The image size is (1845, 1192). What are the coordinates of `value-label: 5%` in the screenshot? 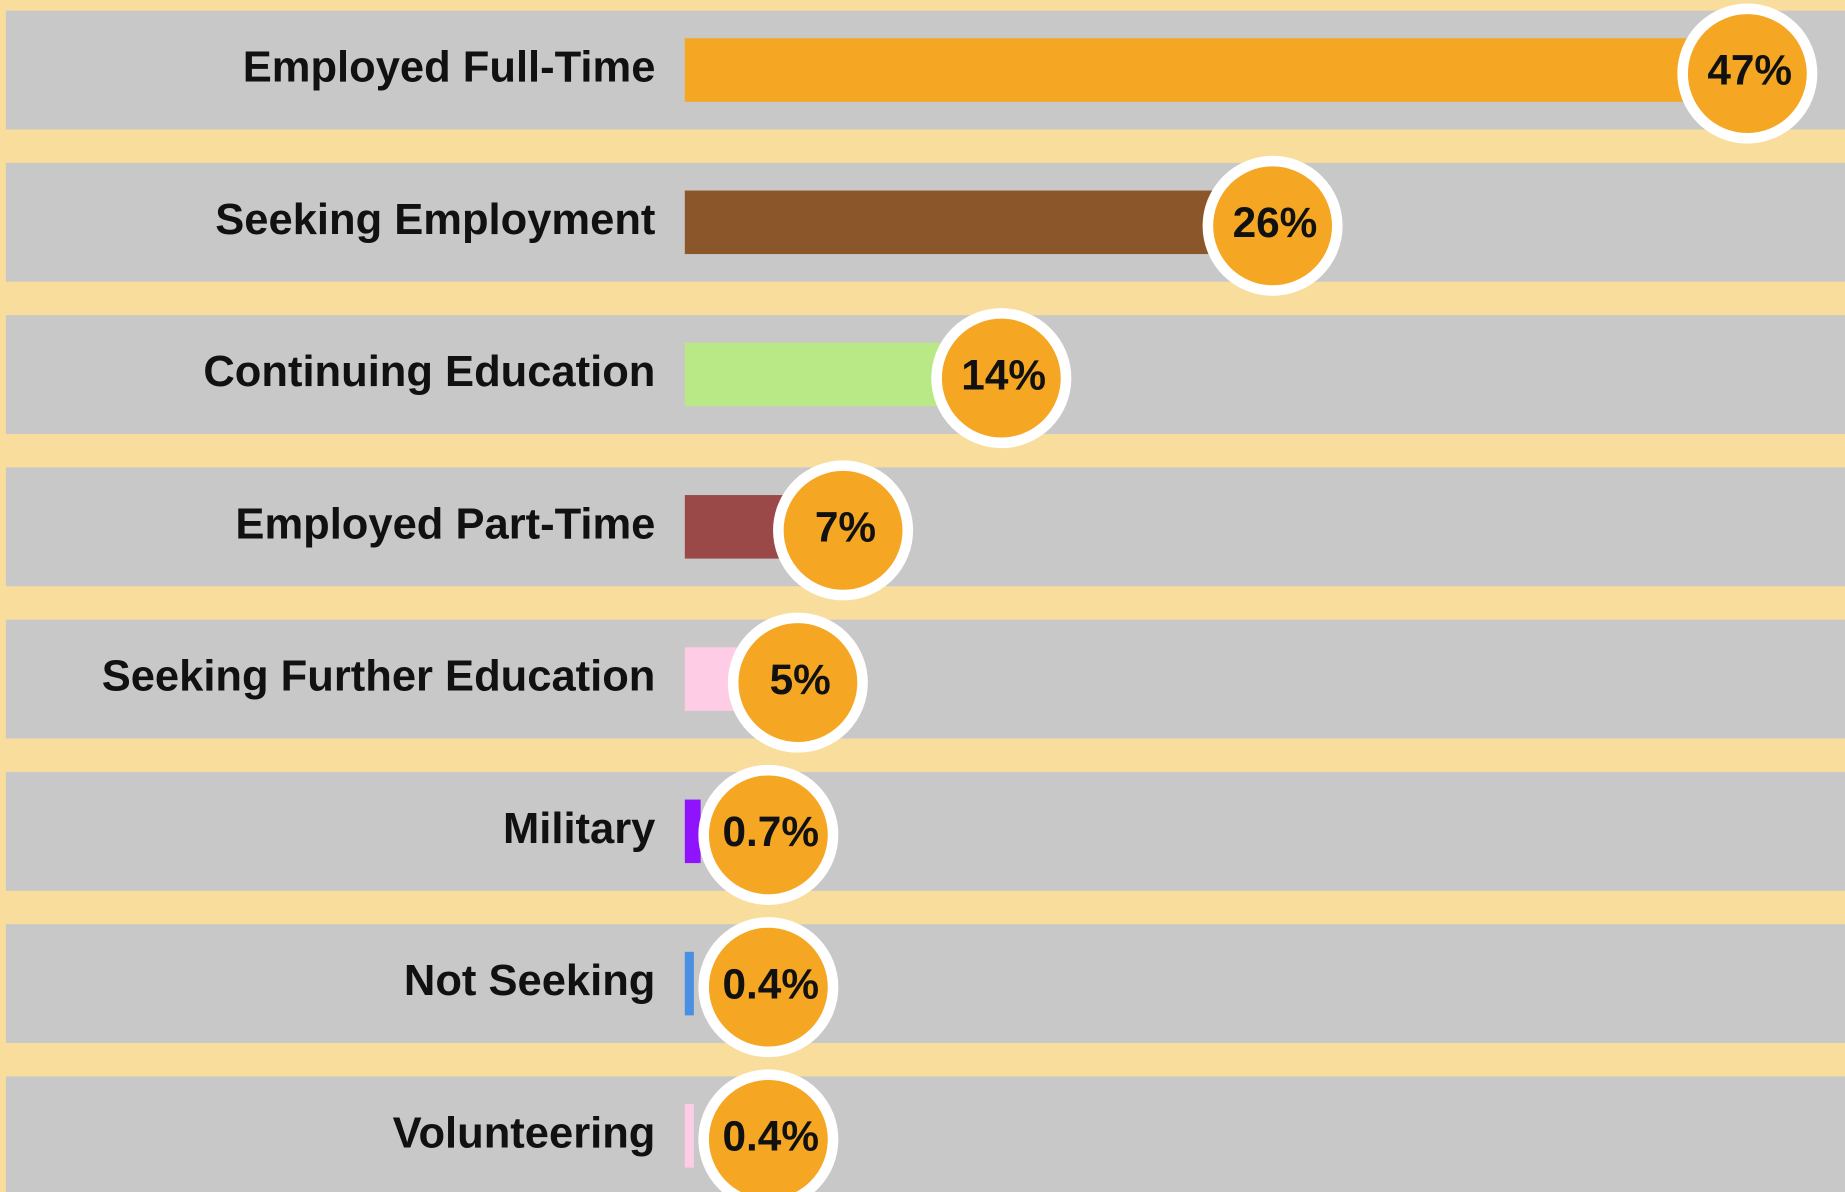 It's located at (800, 679).